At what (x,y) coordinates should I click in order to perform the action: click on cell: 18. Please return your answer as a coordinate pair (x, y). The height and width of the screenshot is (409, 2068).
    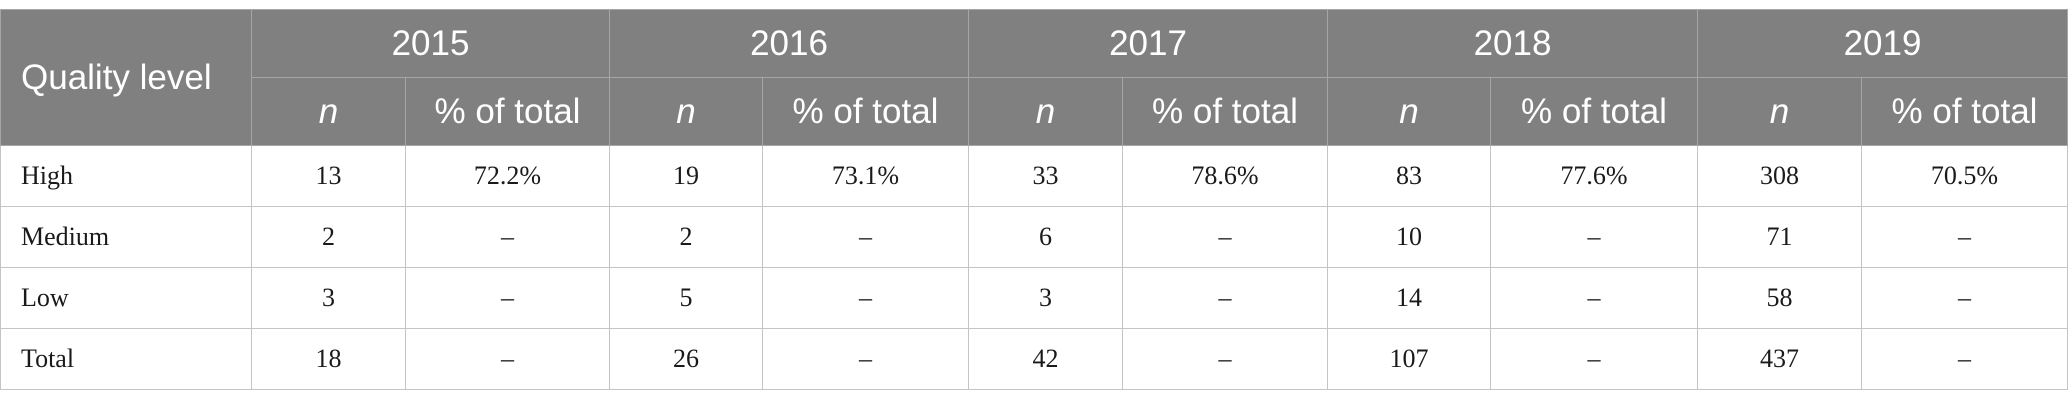
    Looking at the image, I should click on (328, 359).